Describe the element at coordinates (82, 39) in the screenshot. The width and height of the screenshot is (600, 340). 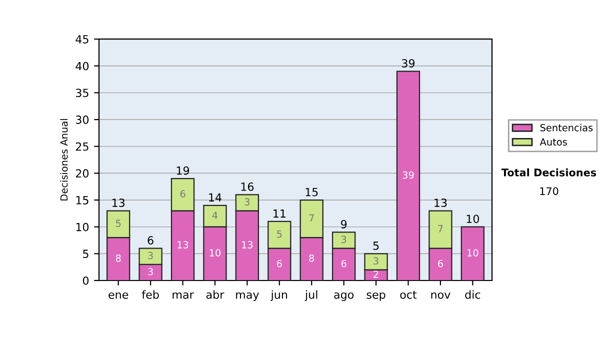
I see `y-tick-label: 45` at that location.